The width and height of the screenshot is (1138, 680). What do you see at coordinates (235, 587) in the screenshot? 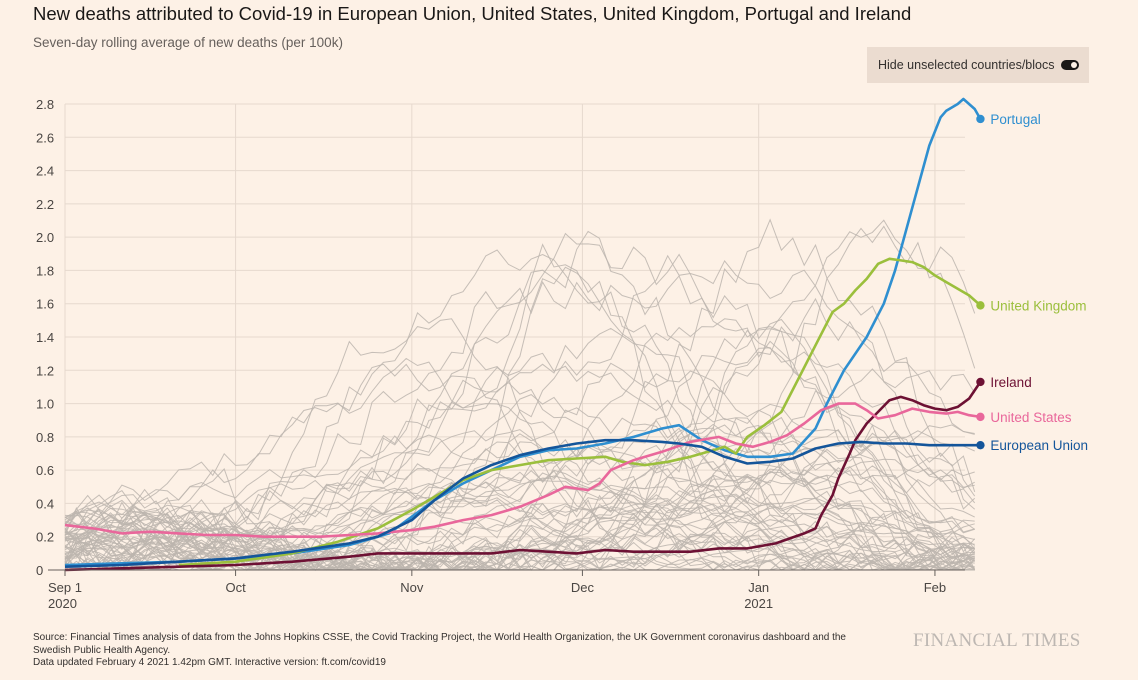
I see `x-tick-label: Oct` at bounding box center [235, 587].